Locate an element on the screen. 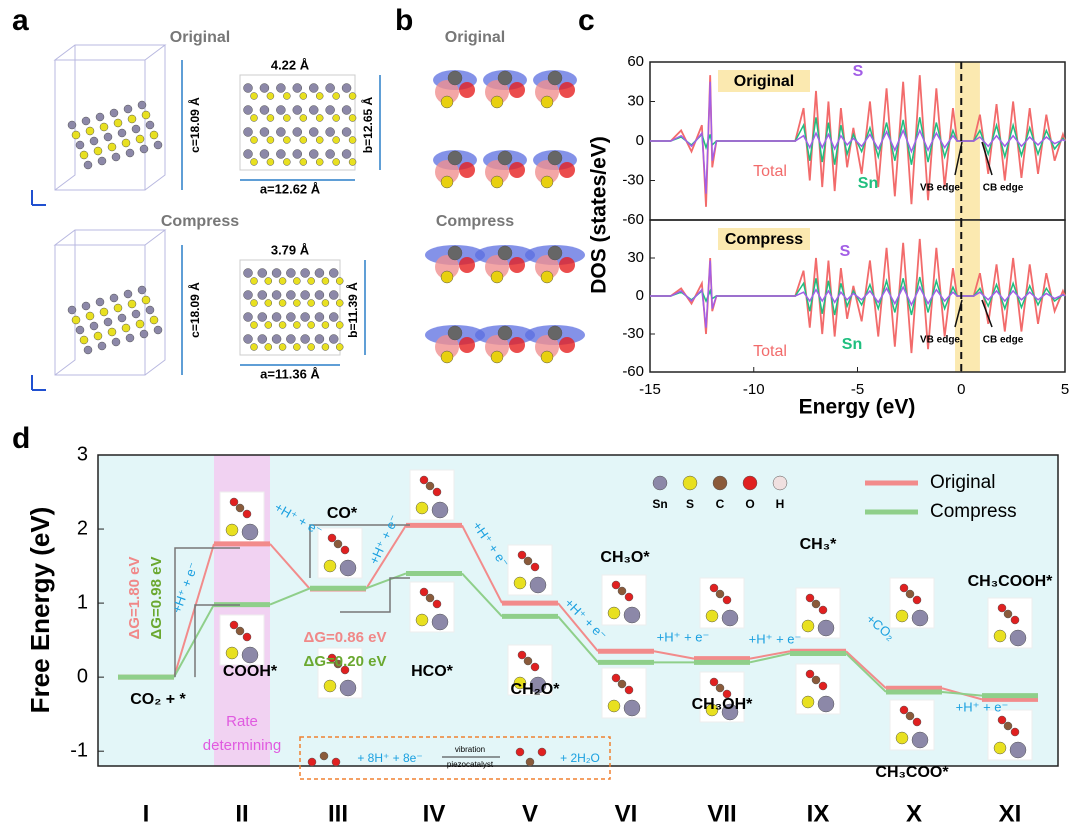  series-label: S is located at coordinates (858, 71).